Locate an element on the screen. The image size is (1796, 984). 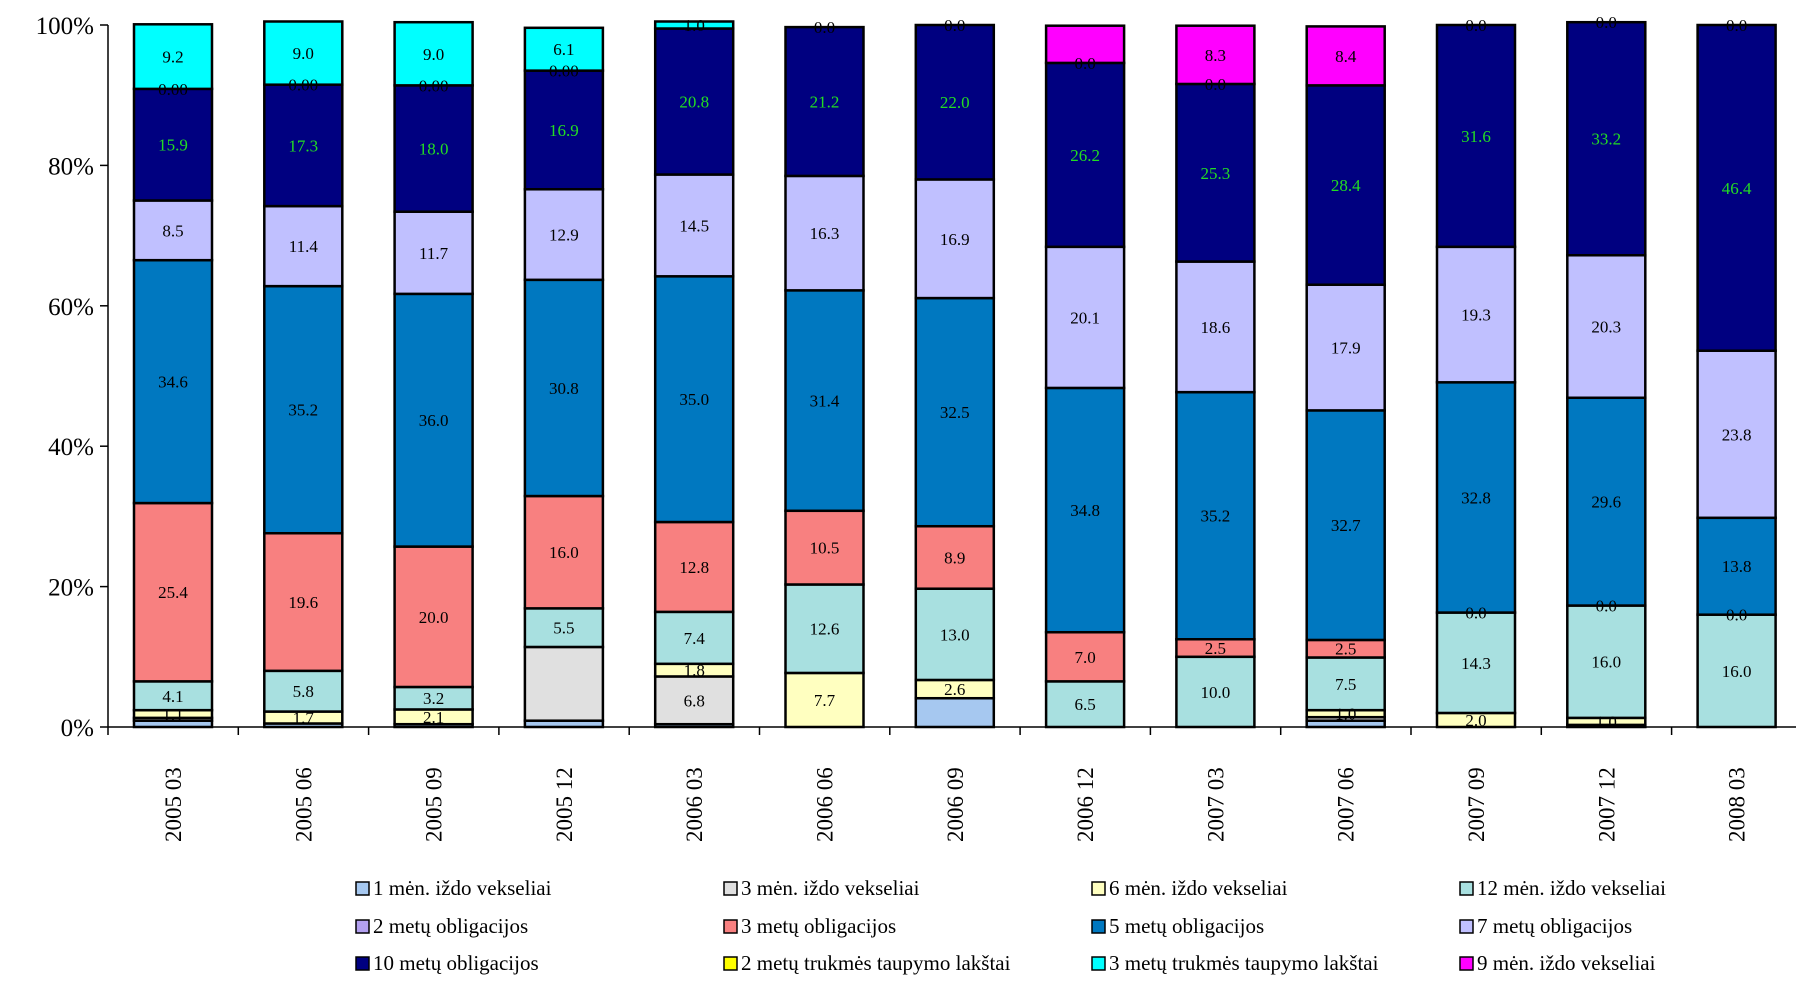
data-label: 2.5 is located at coordinates (1215, 648).